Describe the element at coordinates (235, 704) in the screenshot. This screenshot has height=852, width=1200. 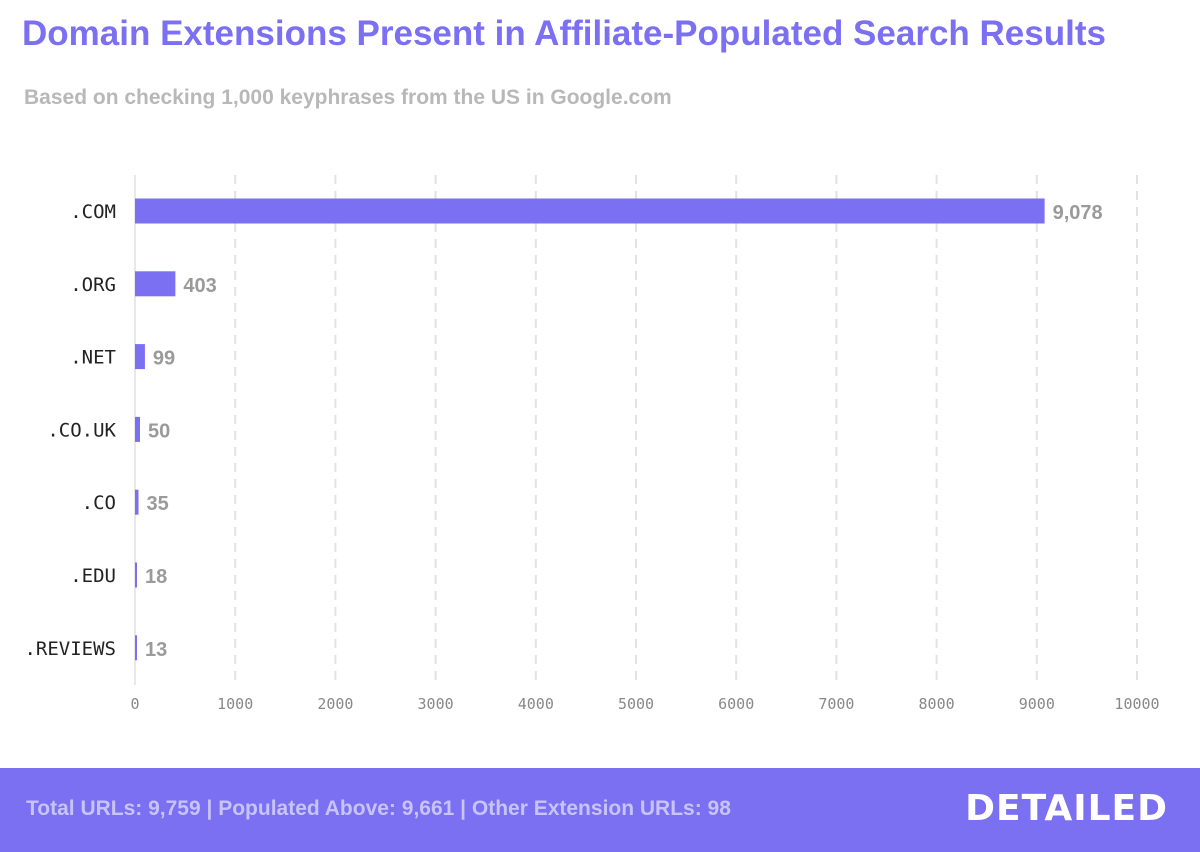
I see `x-tick-label: 1000` at that location.